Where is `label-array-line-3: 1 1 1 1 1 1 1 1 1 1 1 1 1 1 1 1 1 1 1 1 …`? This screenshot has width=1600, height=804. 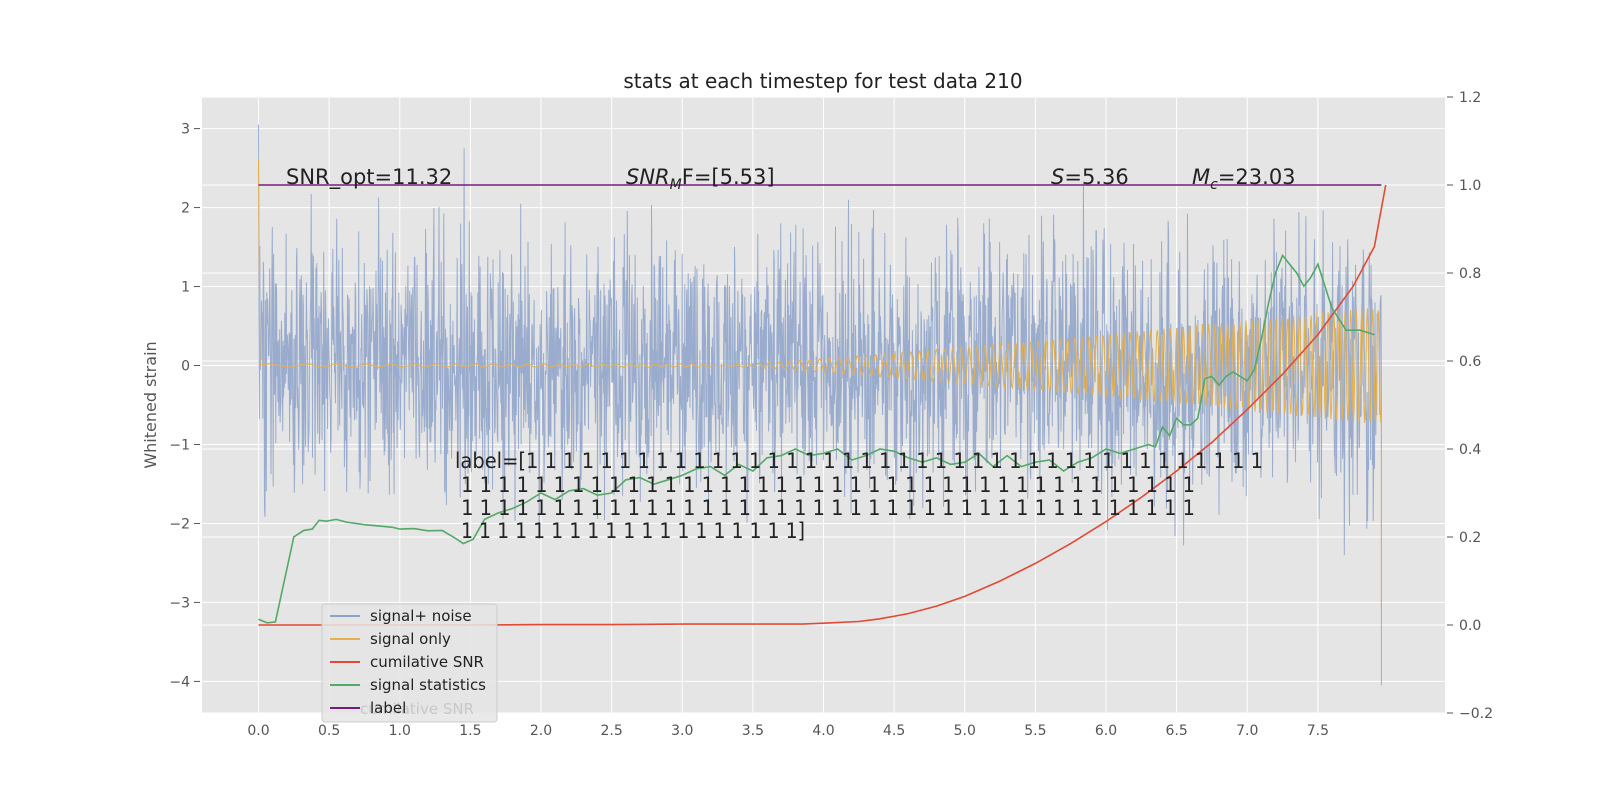 label-array-line-3: 1 1 1 1 1 1 1 1 1 1 1 1 1 1 1 1 1 1 1 1 … is located at coordinates (825, 508).